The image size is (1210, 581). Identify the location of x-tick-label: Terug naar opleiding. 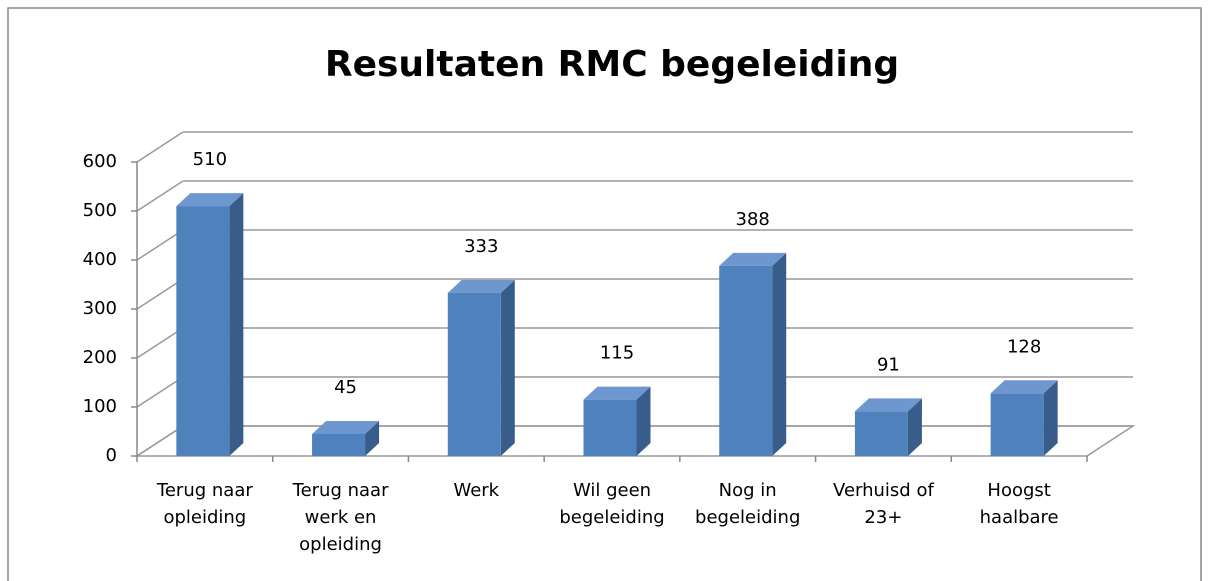
(204, 504).